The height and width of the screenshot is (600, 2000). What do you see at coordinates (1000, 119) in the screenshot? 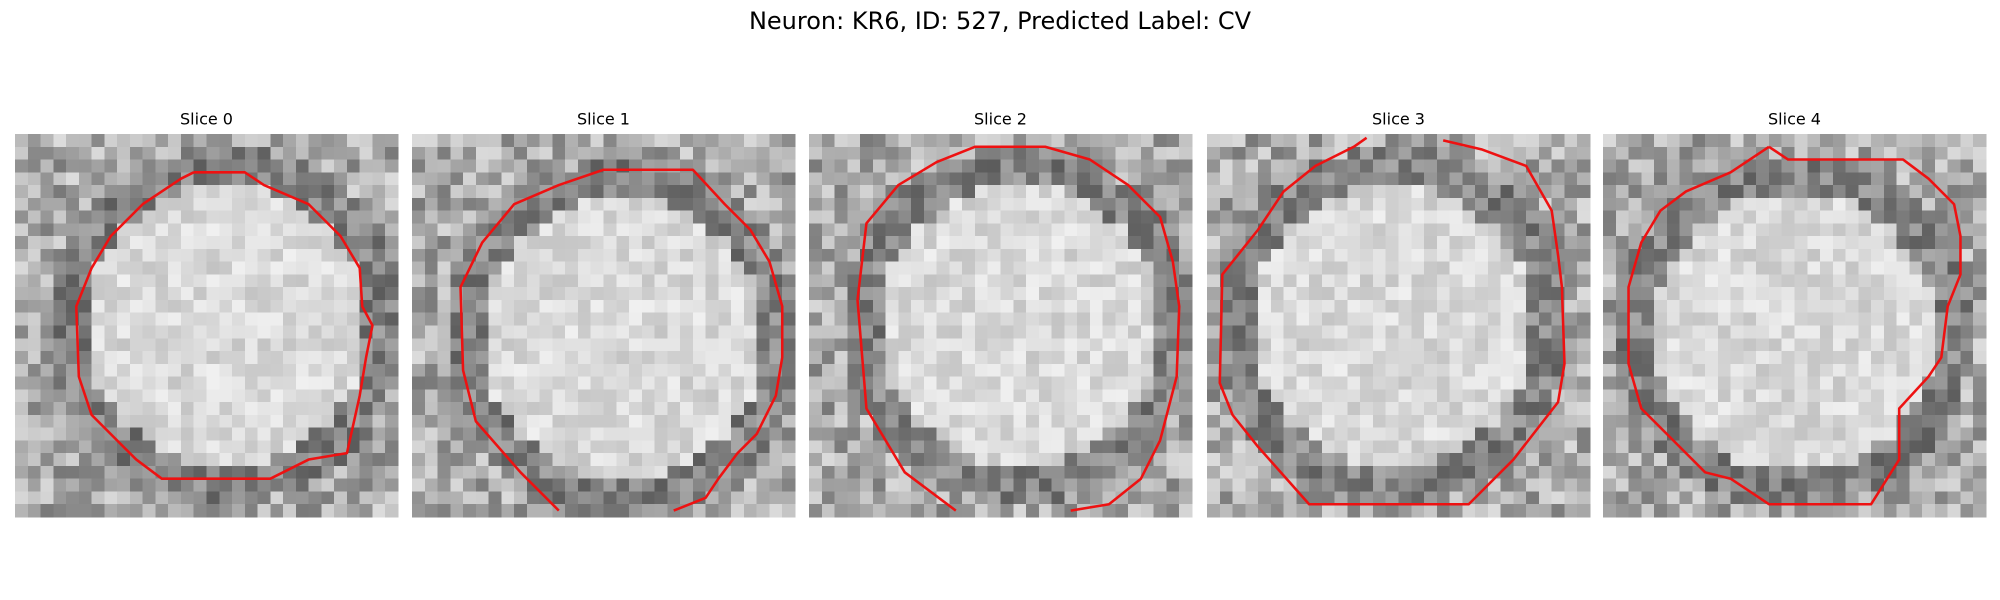
I see `panel-title: Slice 2` at bounding box center [1000, 119].